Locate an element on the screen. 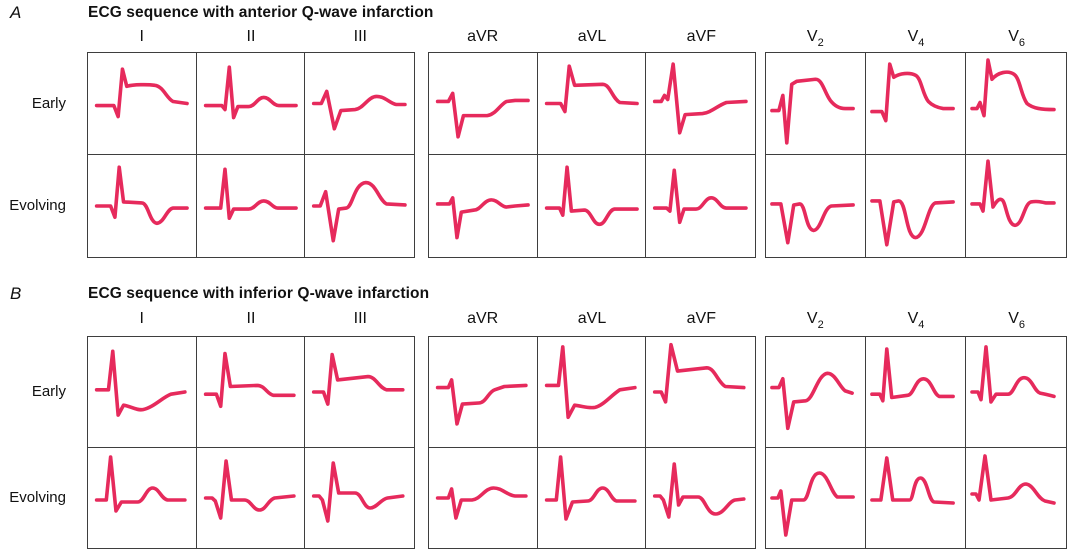 Image resolution: width=1069 pixels, height=553 pixels. lead-header: V2 is located at coordinates (815, 320).